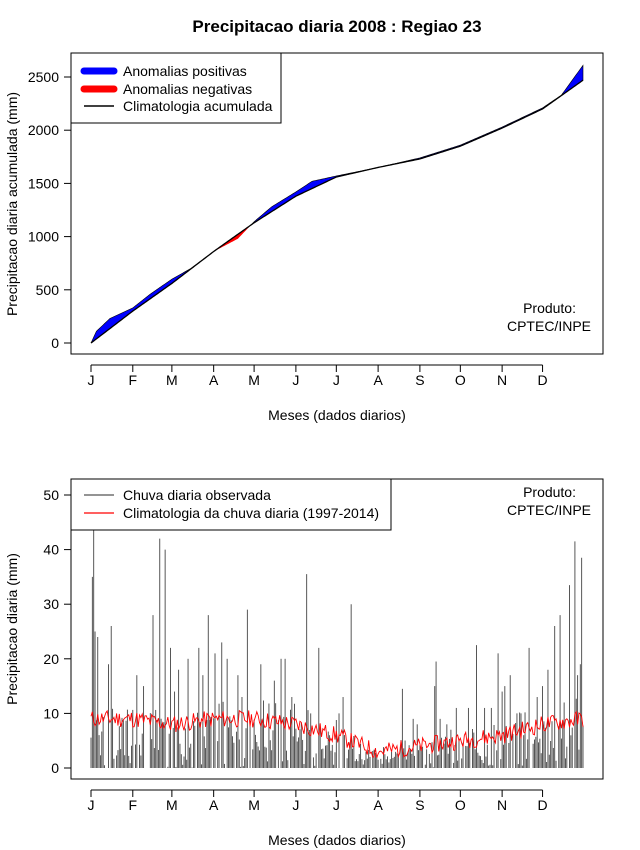  What do you see at coordinates (542, 380) in the screenshot?
I see `cumulative-x-tick-label: D` at bounding box center [542, 380].